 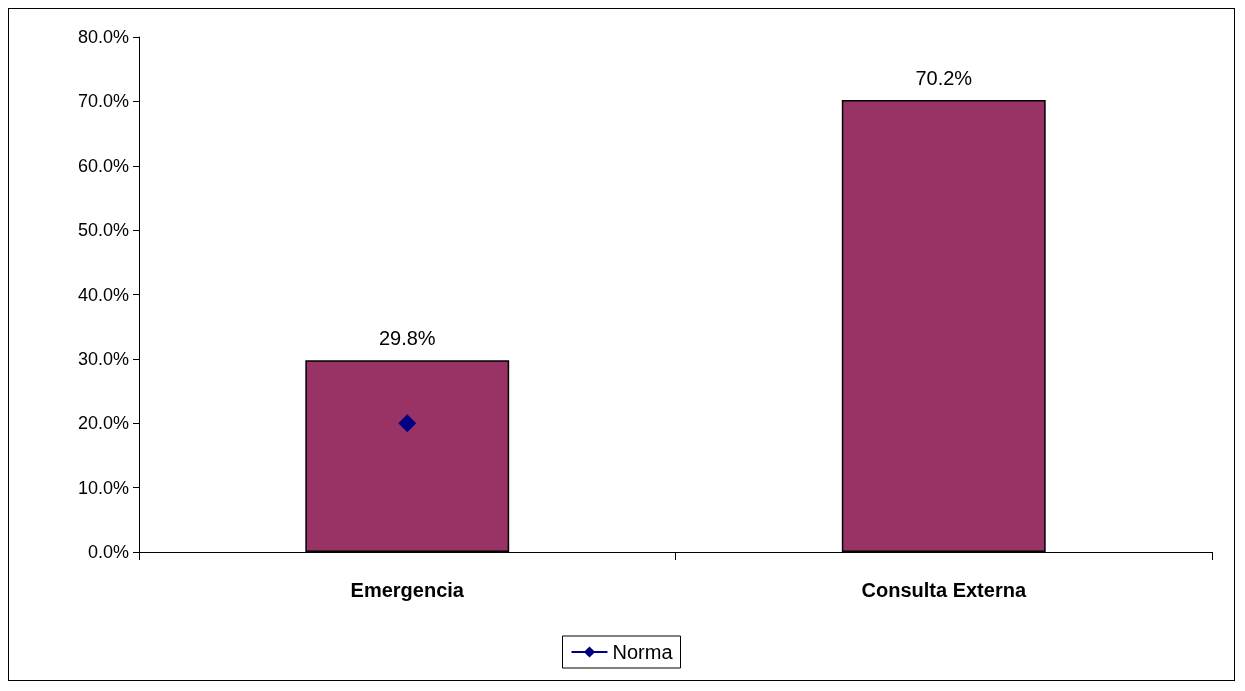 I want to click on x-tick-label: Emergencia, so click(x=407, y=590).